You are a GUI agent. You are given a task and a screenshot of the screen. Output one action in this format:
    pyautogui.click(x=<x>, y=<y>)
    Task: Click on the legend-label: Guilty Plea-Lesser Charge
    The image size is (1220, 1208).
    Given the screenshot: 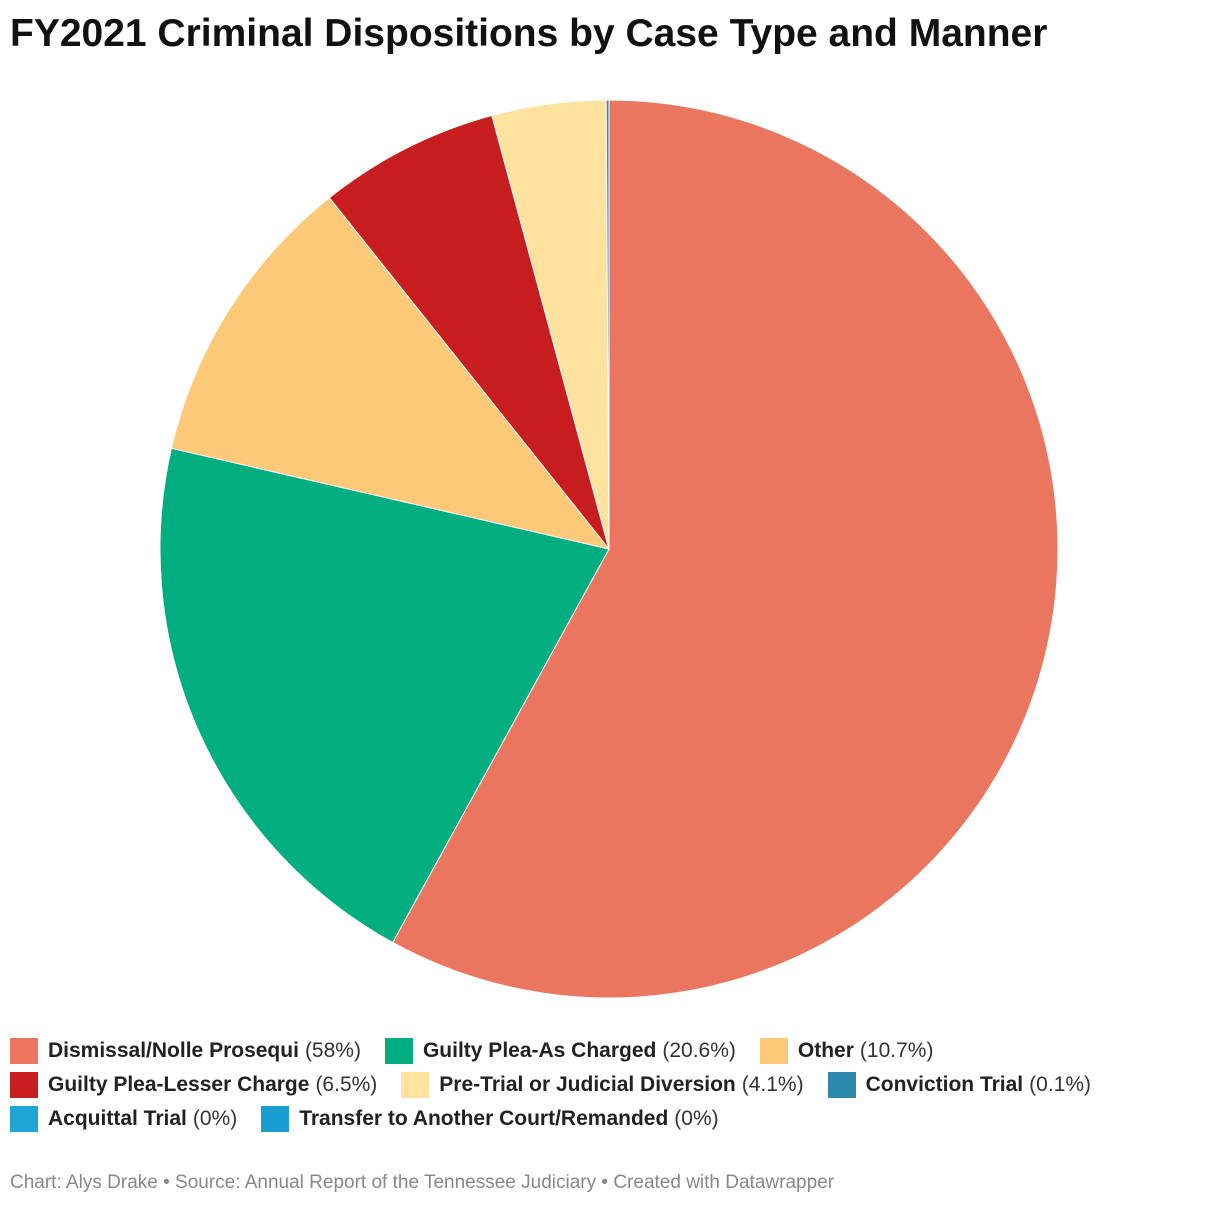 What is the action you would take?
    pyautogui.click(x=179, y=1084)
    